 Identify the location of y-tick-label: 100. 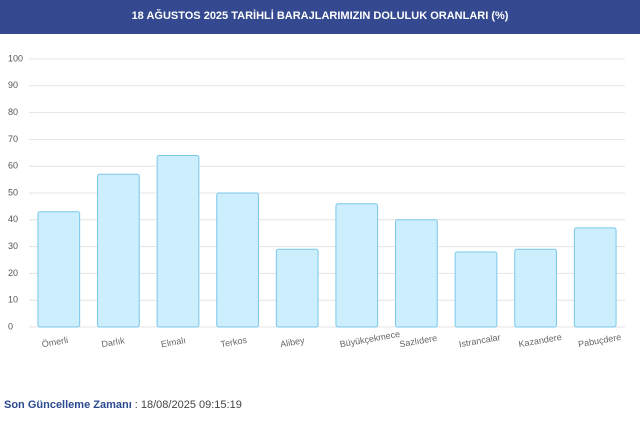
(15, 58).